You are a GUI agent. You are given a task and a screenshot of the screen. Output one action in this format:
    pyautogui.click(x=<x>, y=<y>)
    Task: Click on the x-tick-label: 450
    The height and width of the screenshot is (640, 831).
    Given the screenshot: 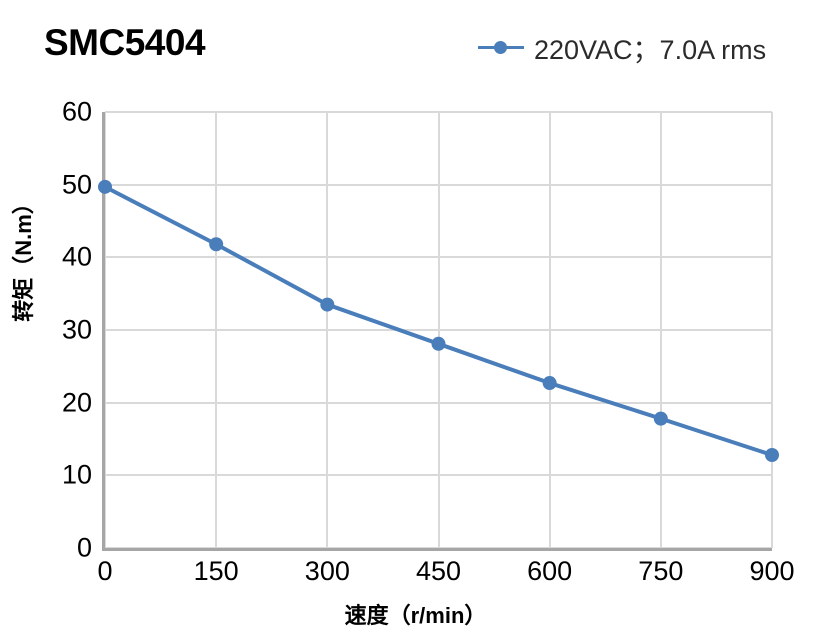 What is the action you would take?
    pyautogui.click(x=438, y=571)
    